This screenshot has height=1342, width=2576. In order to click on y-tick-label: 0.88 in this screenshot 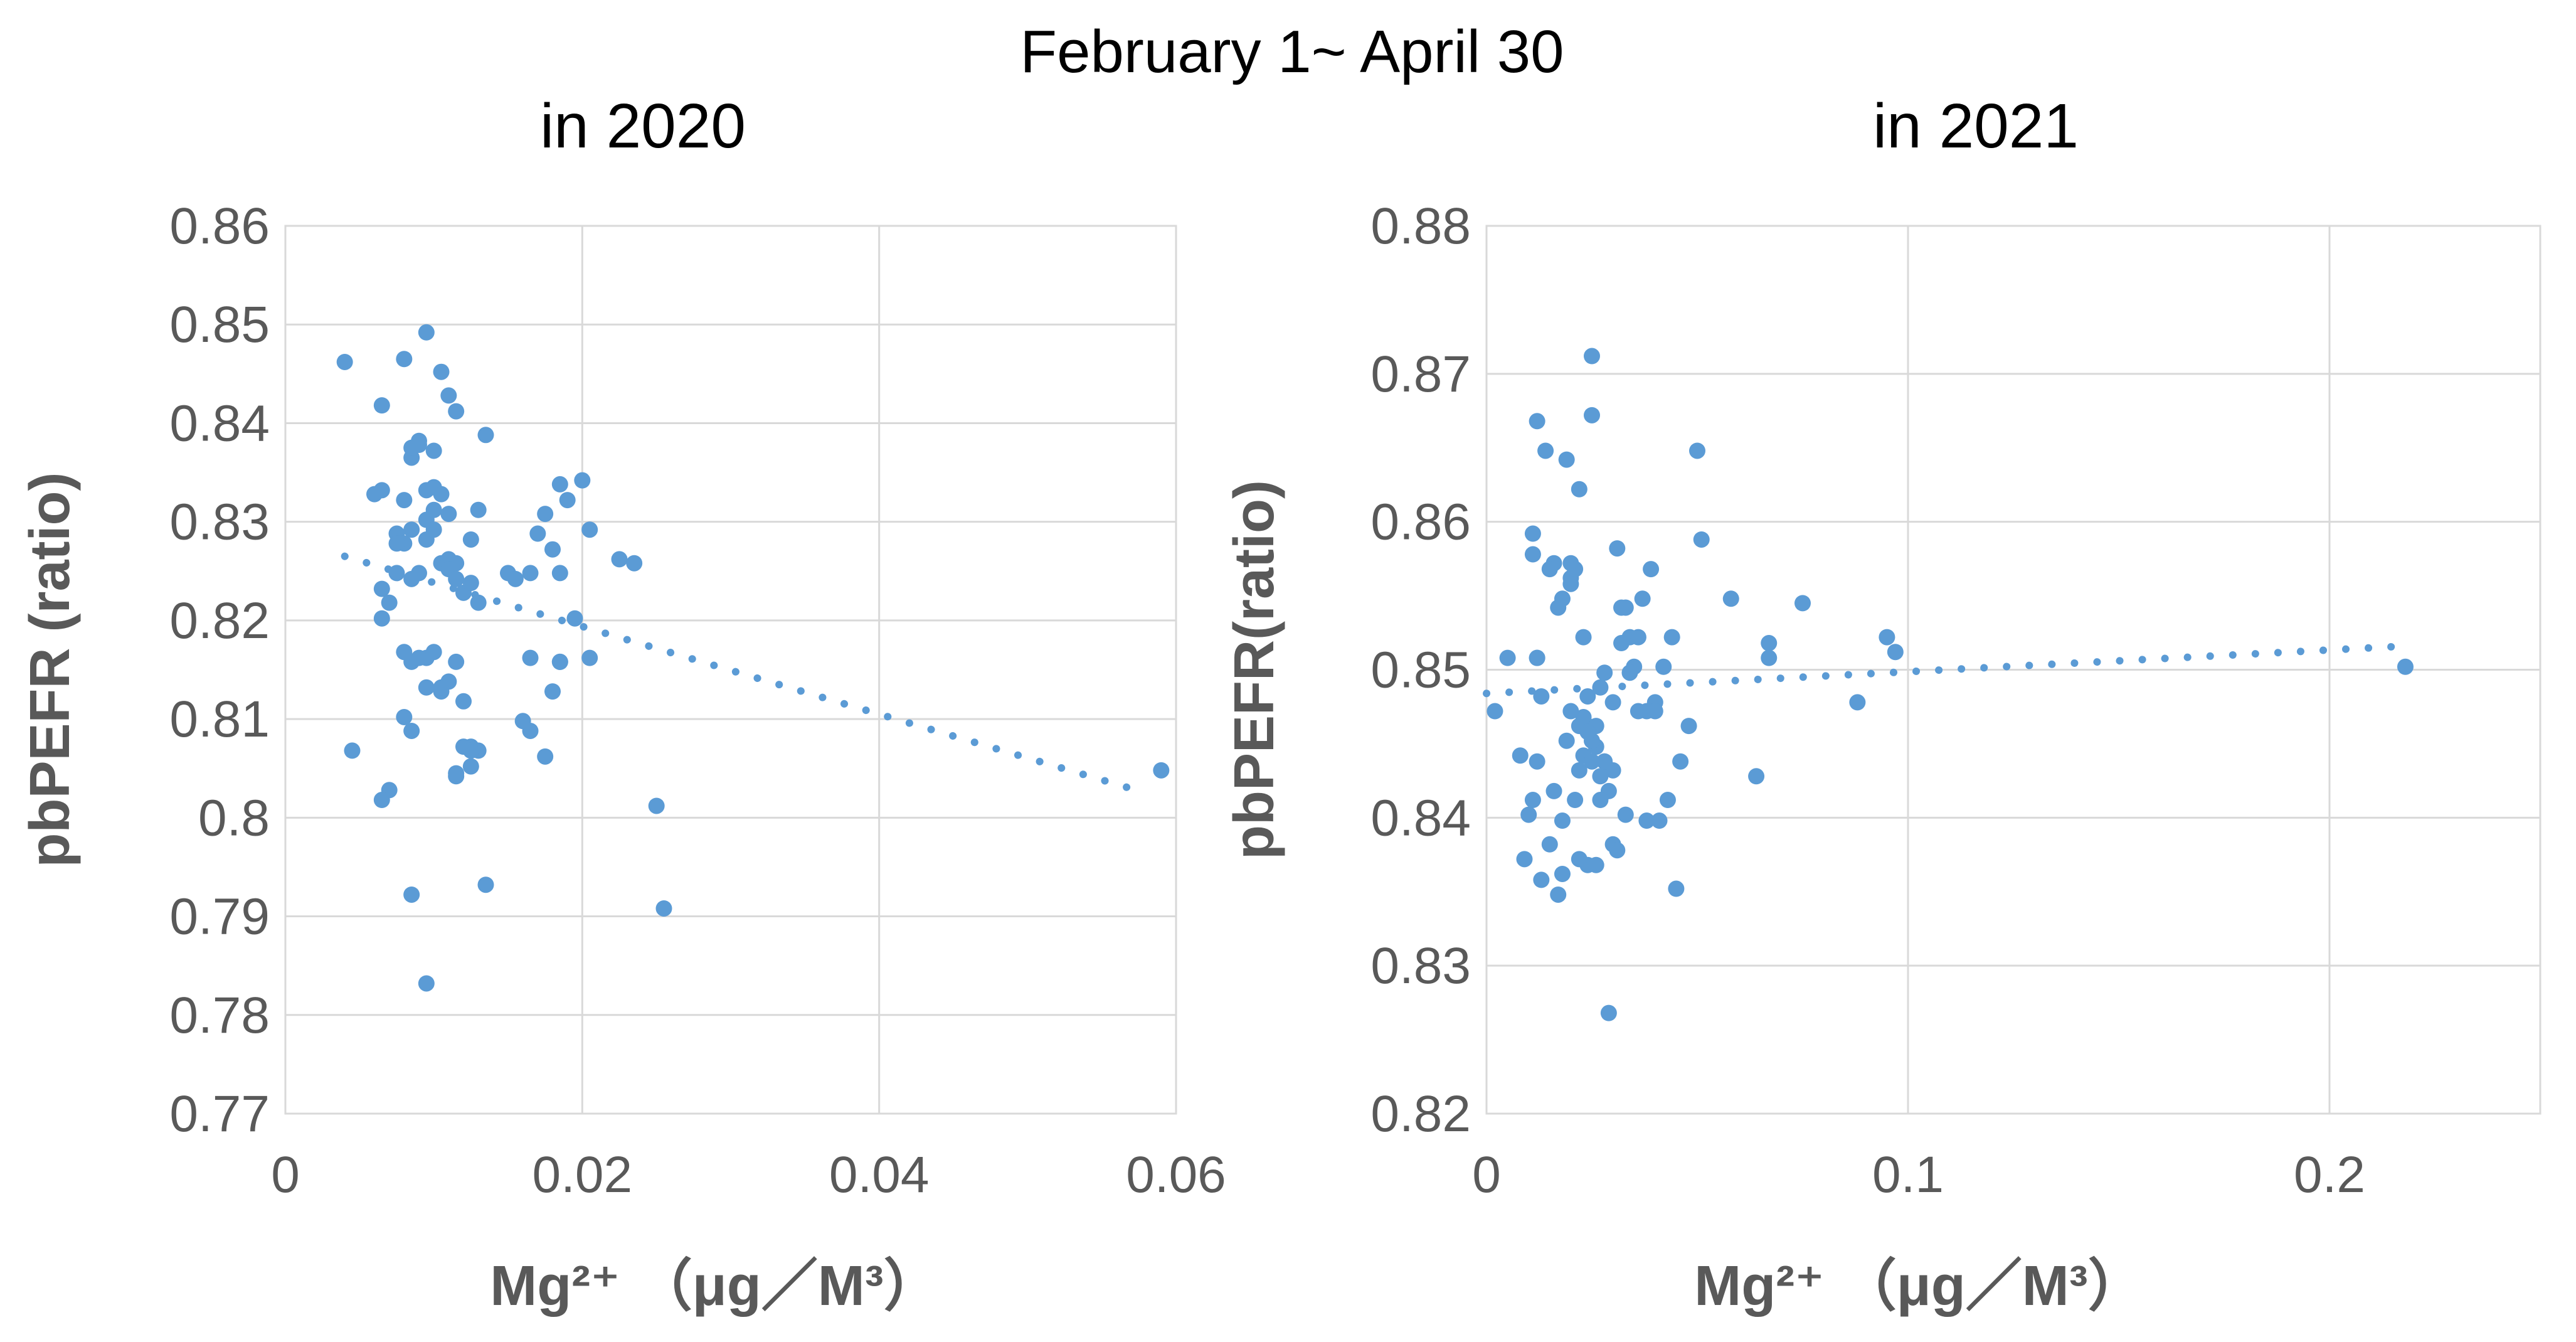, I will do `click(1420, 226)`.